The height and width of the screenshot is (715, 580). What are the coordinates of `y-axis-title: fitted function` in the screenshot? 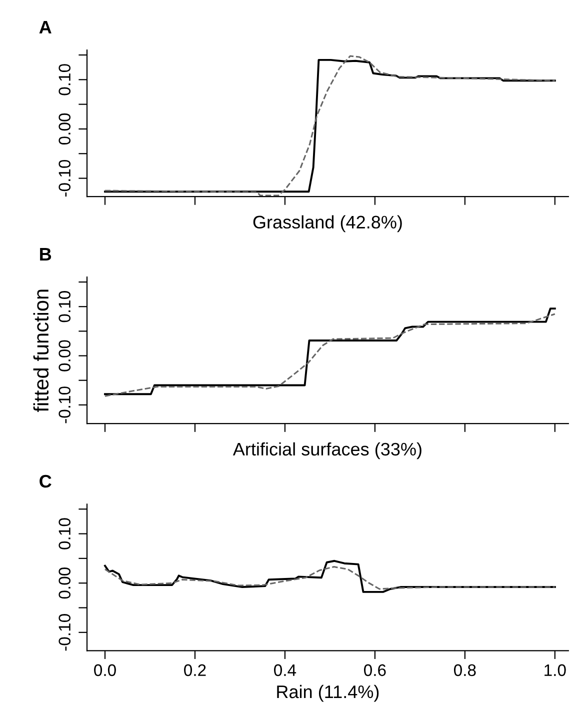 It's located at (41, 351).